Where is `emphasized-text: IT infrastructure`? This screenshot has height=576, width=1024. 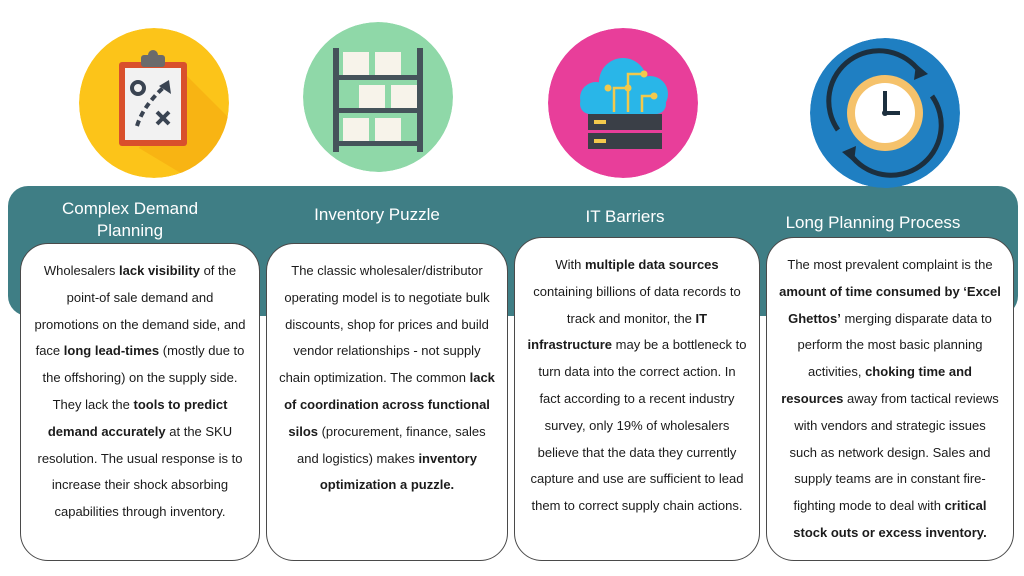 emphasized-text: IT infrastructure is located at coordinates (617, 331).